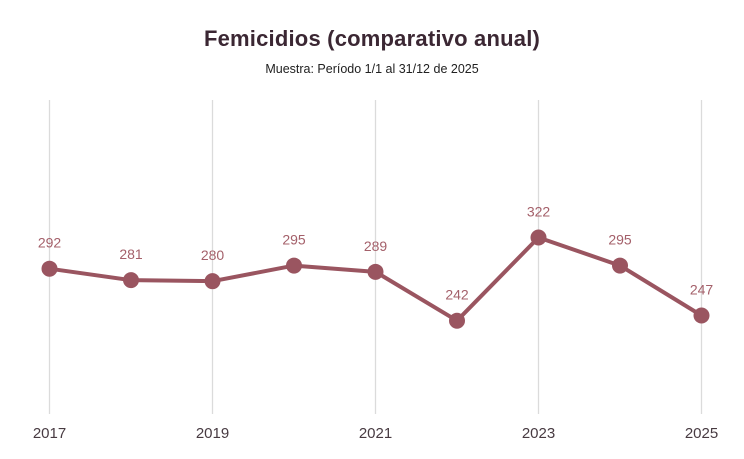 The height and width of the screenshot is (459, 744). I want to click on chart-title: Femicidios (comparativo anual), so click(372, 38).